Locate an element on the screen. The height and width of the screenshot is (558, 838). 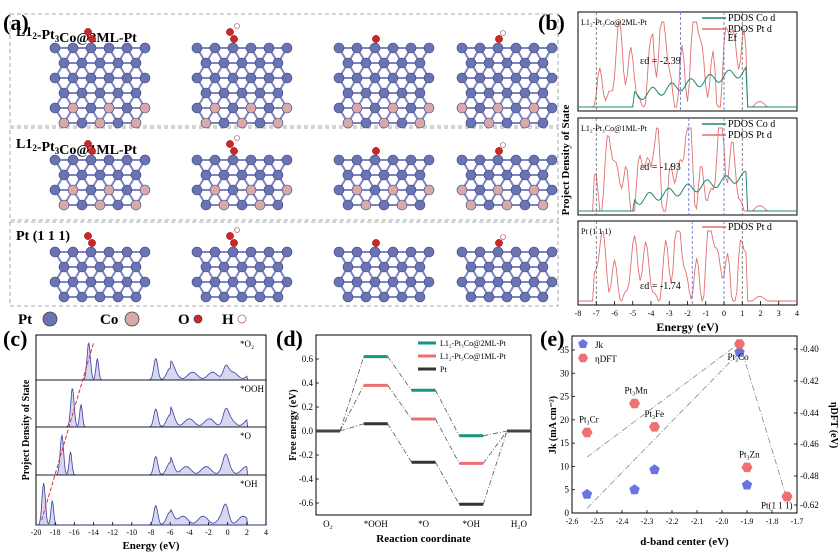
pdos-area is located at coordinates (151, 454).